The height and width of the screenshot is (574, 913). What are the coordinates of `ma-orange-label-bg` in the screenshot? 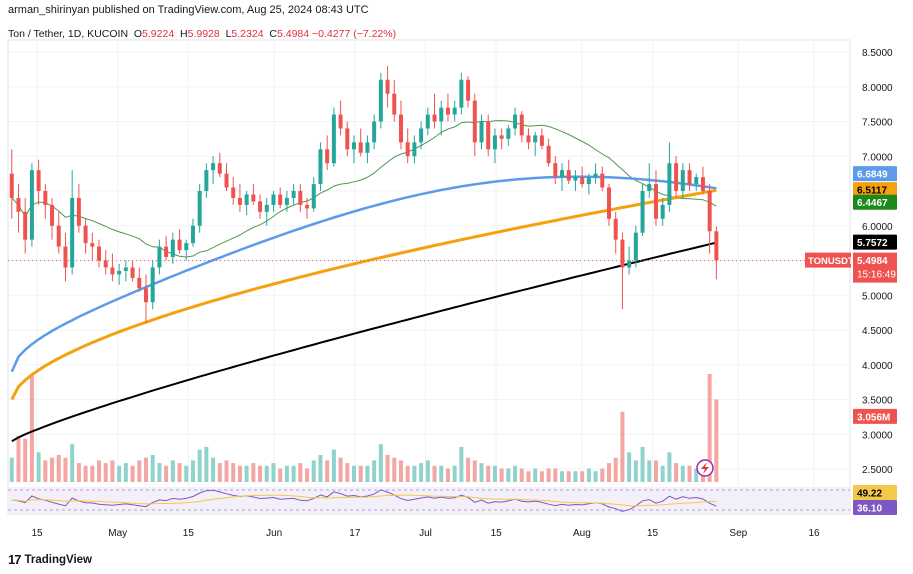 It's located at (875, 190).